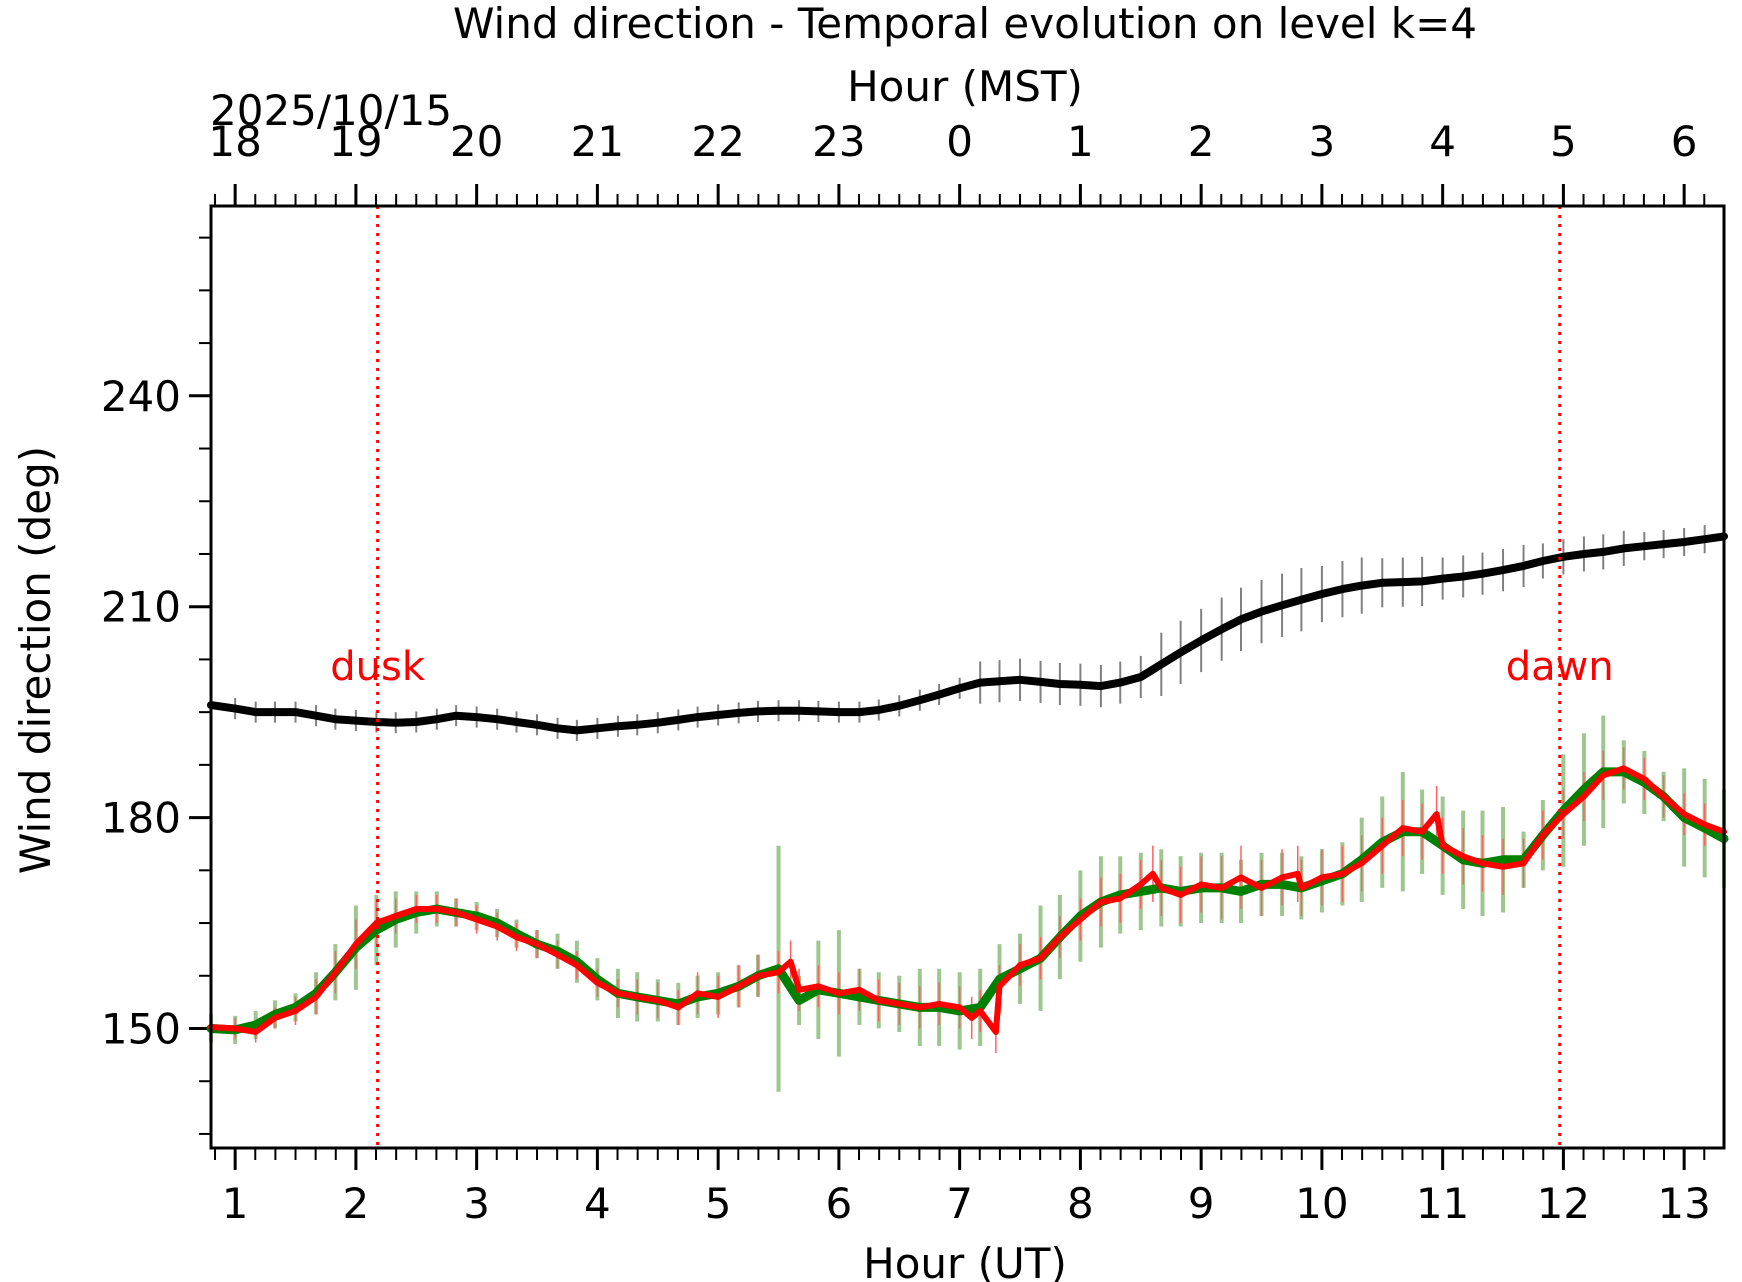 Image resolution: width=1742 pixels, height=1282 pixels. What do you see at coordinates (141, 818) in the screenshot?
I see `y-tick-label: 180` at bounding box center [141, 818].